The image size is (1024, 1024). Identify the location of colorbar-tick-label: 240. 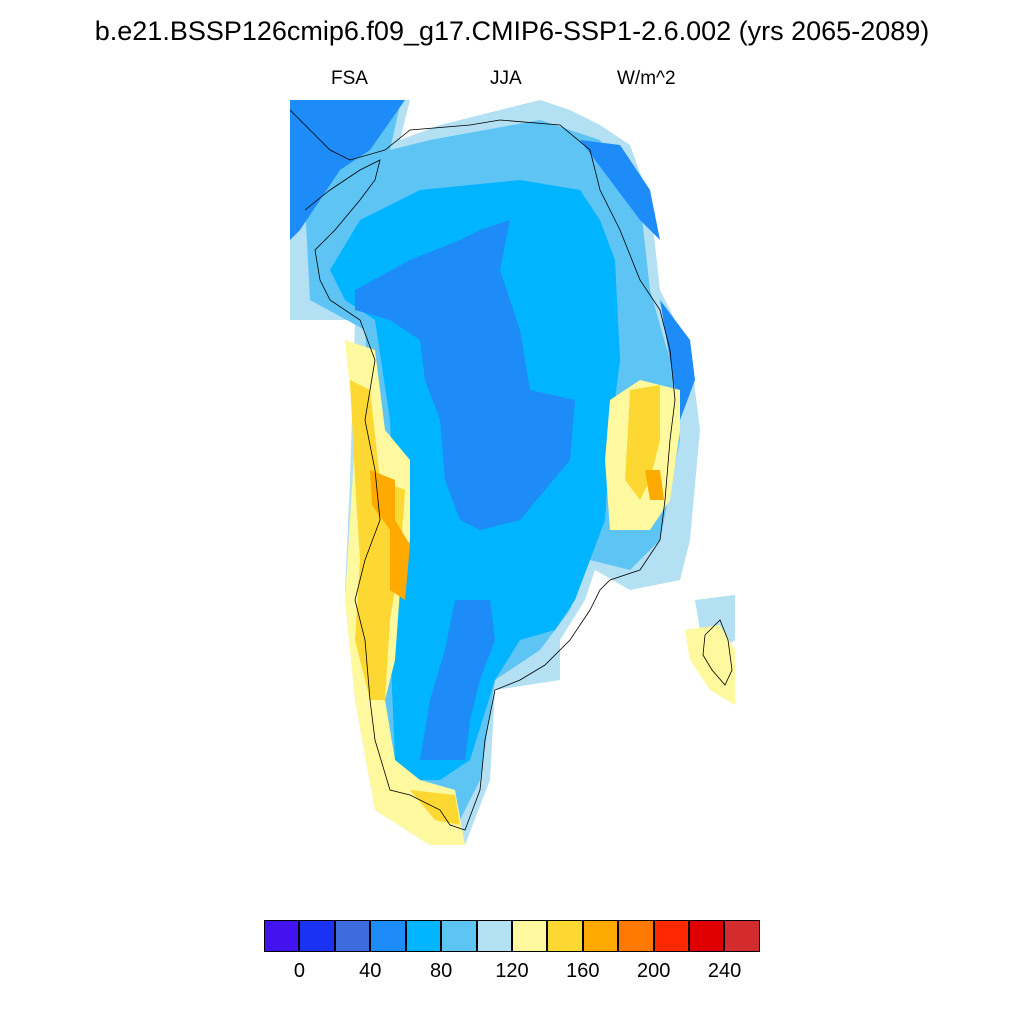
(724, 971).